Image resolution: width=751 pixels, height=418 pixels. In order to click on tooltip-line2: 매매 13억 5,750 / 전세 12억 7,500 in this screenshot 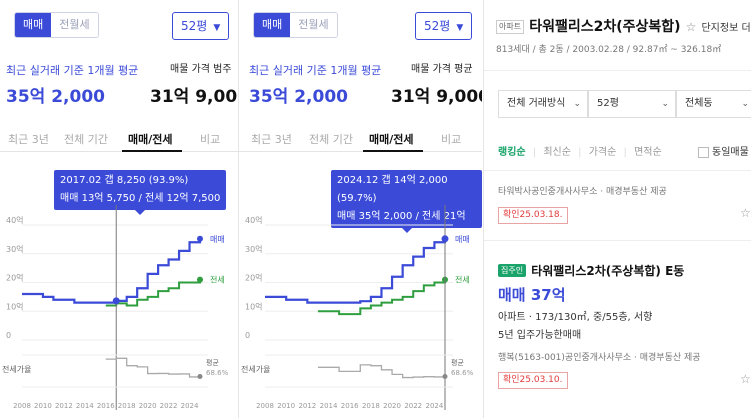, I will do `click(140, 198)`.